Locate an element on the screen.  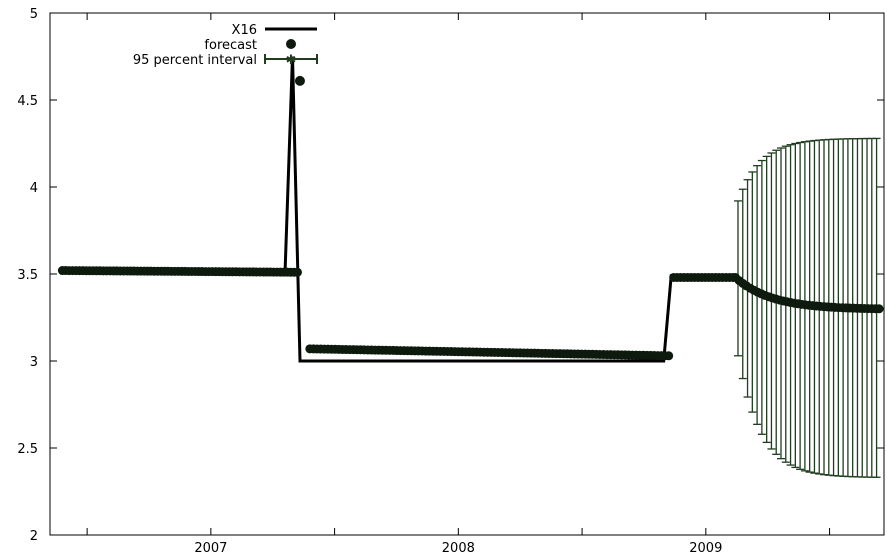
legend-label-x16: X16 is located at coordinates (244, 30).